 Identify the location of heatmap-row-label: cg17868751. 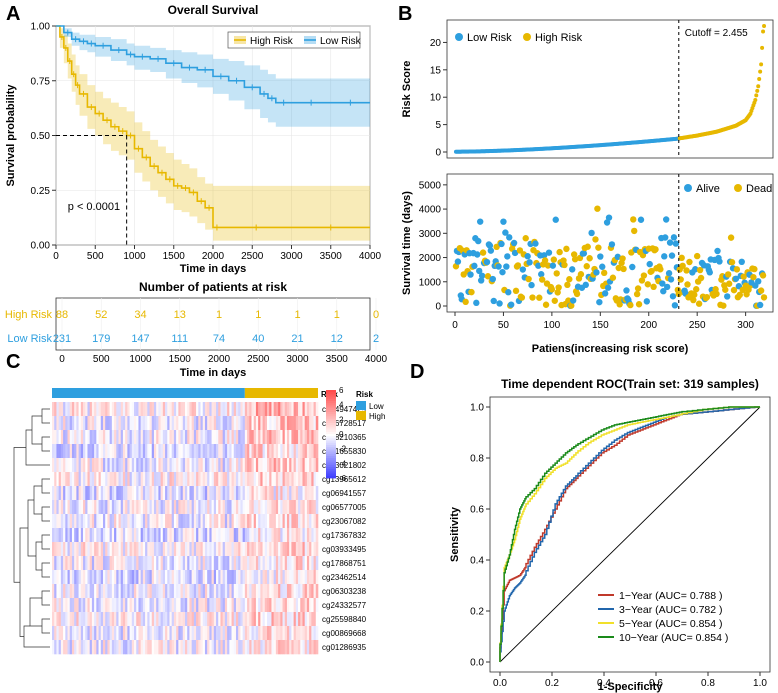
(344, 563).